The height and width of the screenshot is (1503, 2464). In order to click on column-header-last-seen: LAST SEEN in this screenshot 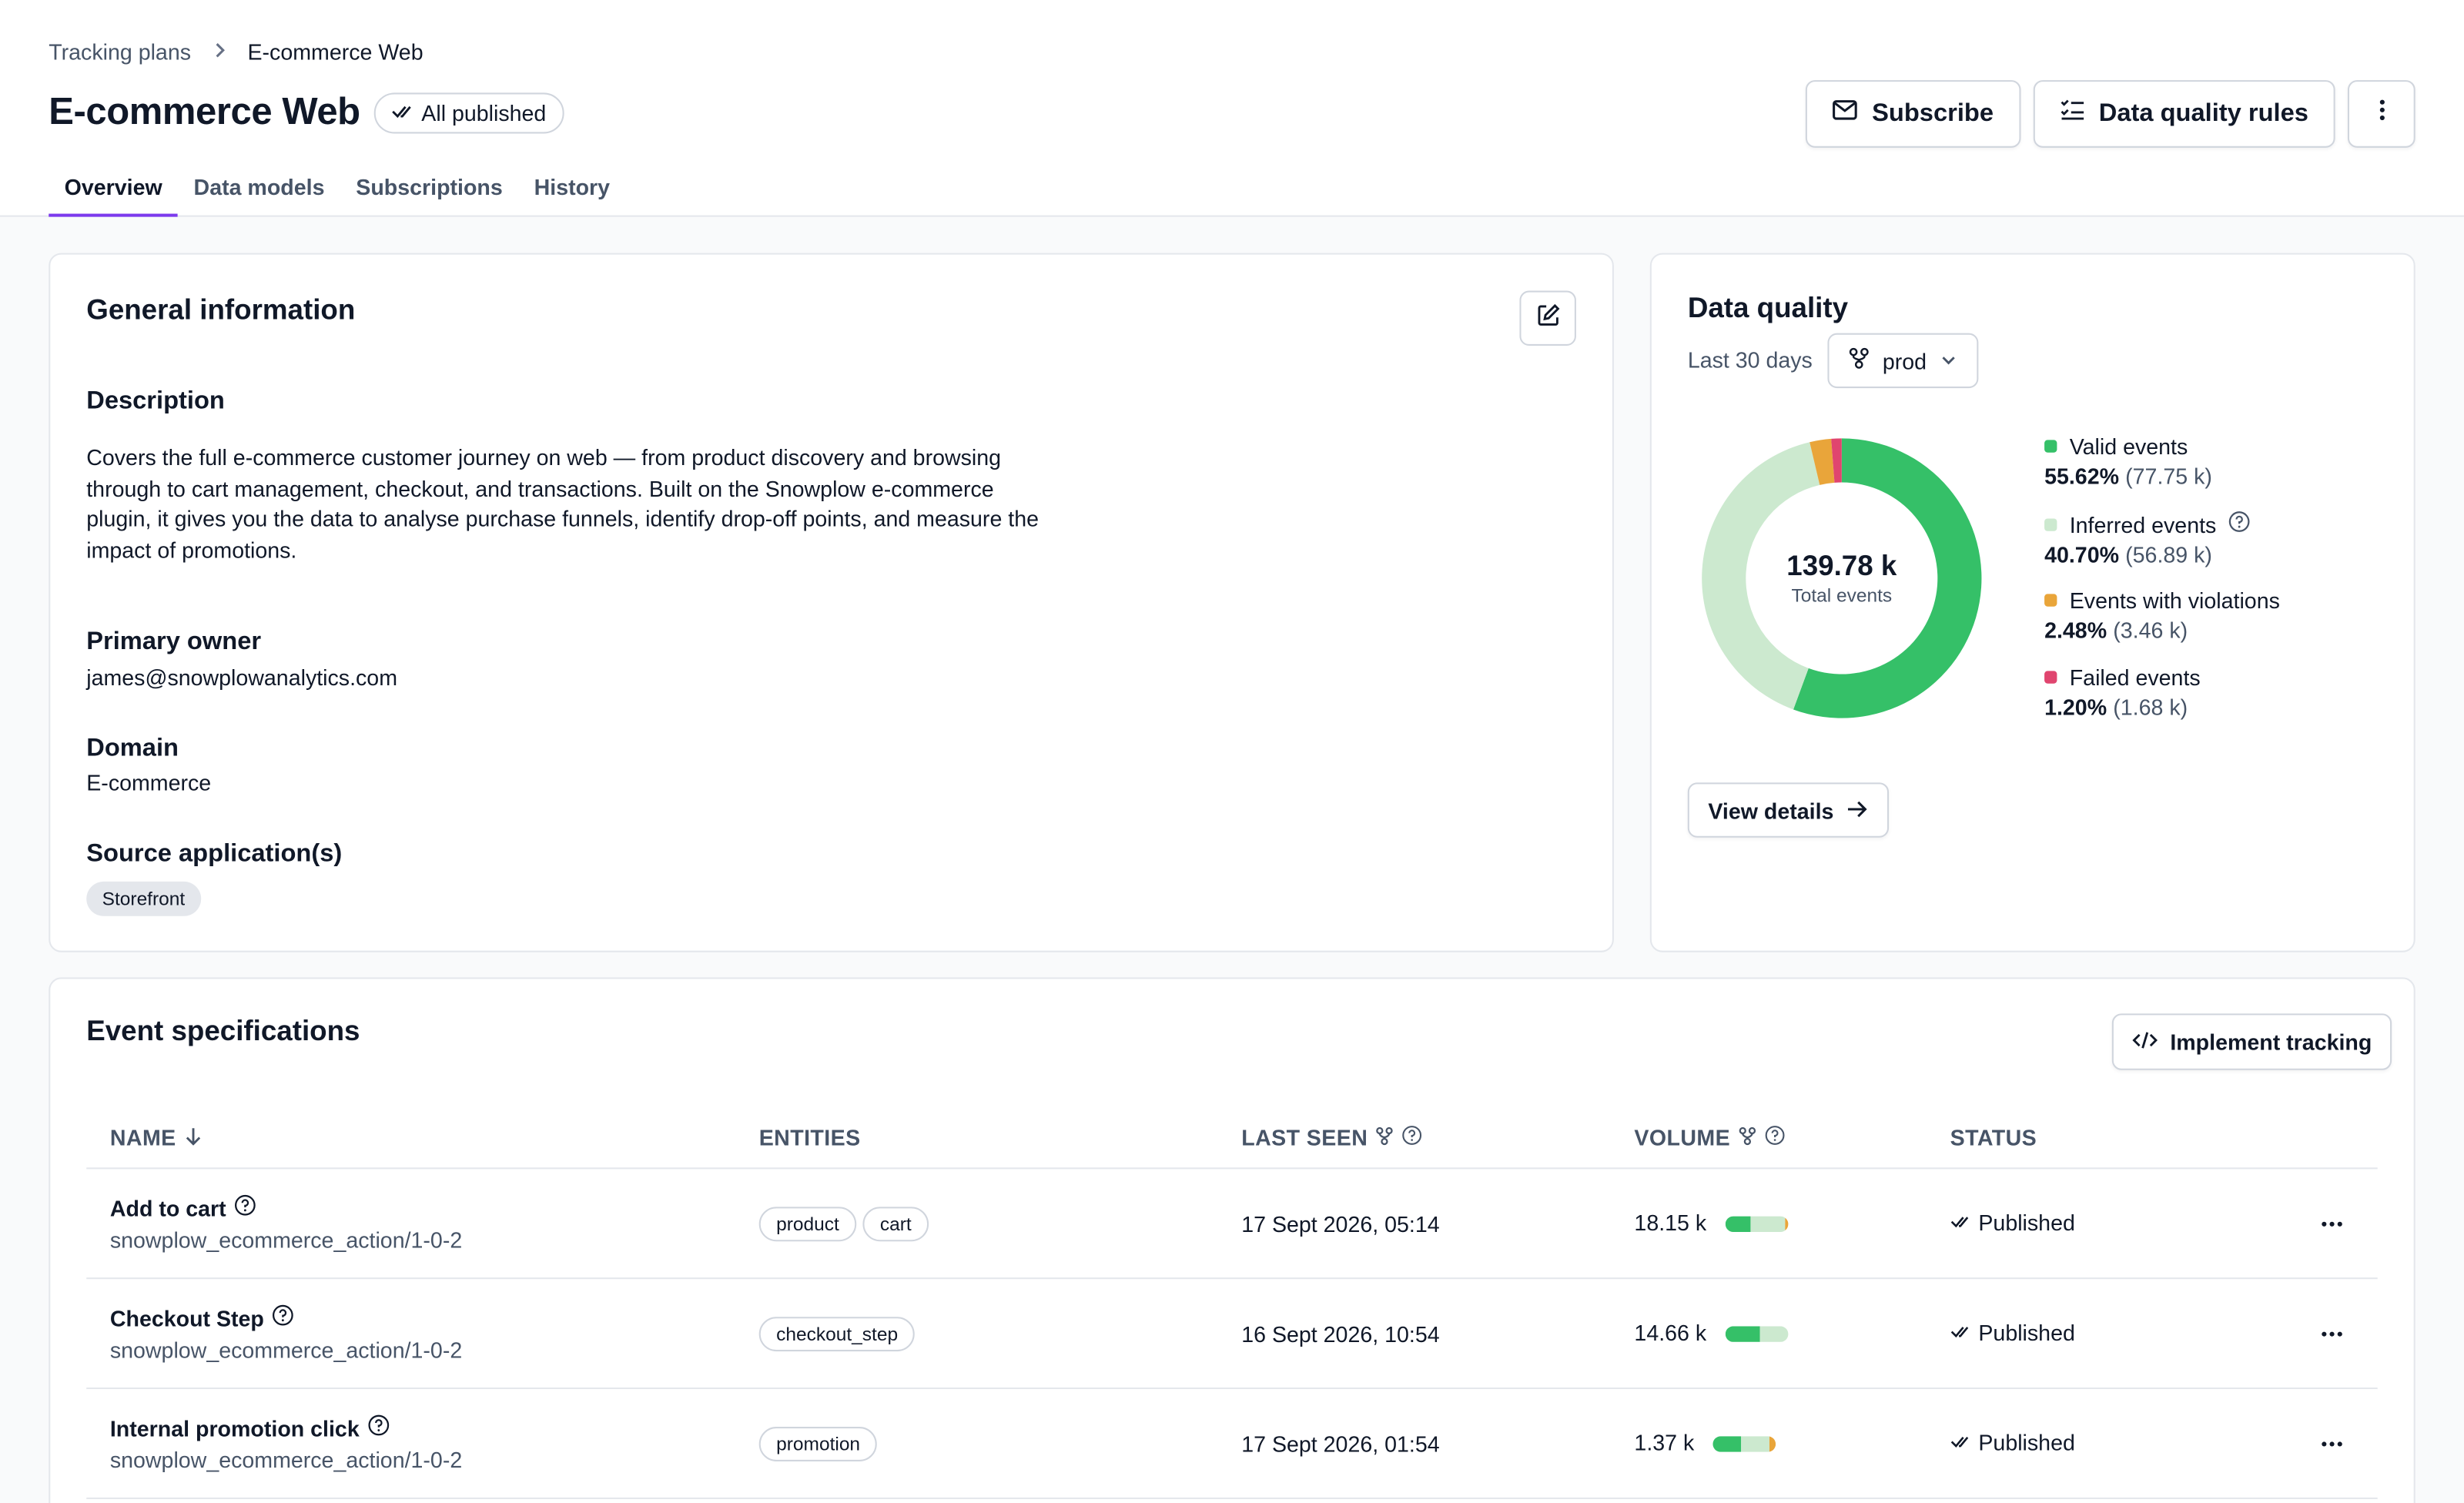, I will do `click(1331, 1137)`.